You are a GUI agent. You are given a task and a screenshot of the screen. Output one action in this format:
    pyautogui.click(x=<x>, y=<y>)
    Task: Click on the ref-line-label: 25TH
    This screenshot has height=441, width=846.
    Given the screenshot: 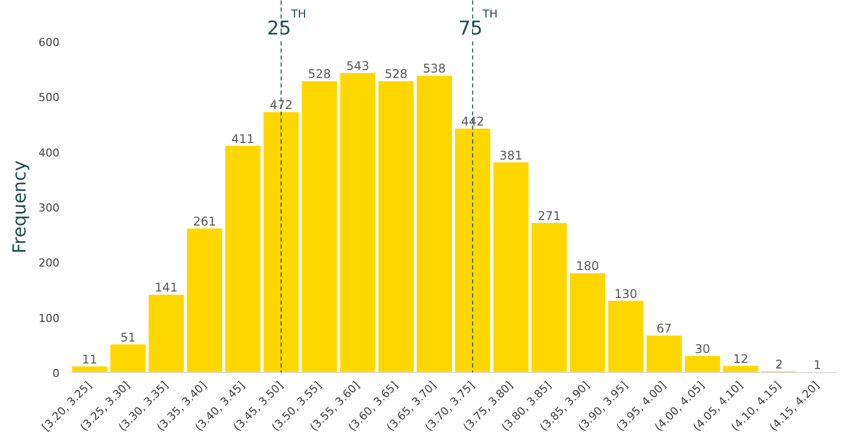 What is the action you would take?
    pyautogui.click(x=286, y=23)
    